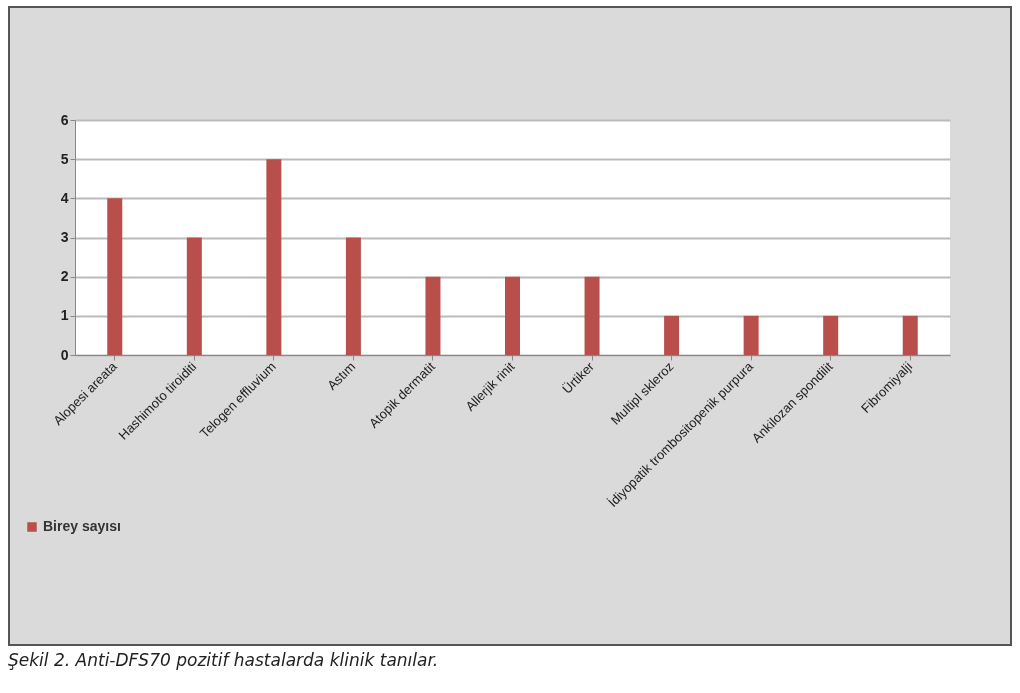 Image resolution: width=1020 pixels, height=693 pixels. Describe the element at coordinates (82, 526) in the screenshot. I see `legend-label: Birey sayısı` at that location.